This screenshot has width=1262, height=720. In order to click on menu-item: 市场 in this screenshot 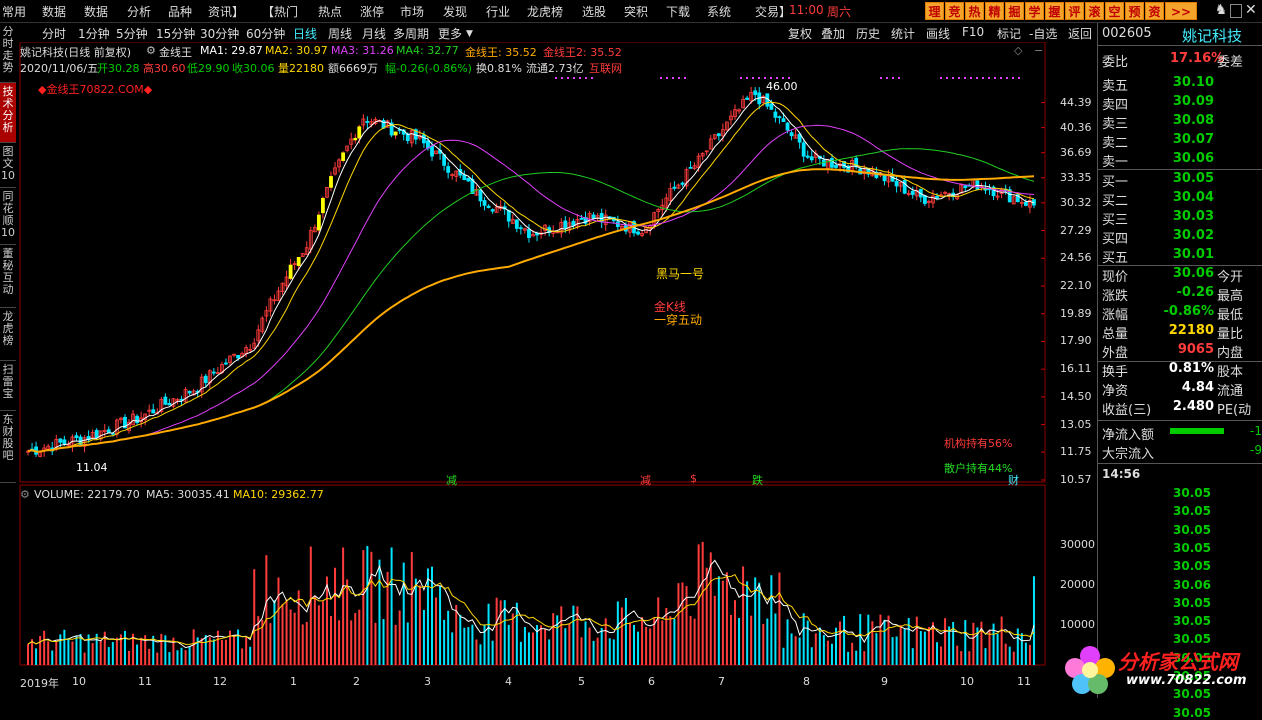, I will do `click(412, 12)`.